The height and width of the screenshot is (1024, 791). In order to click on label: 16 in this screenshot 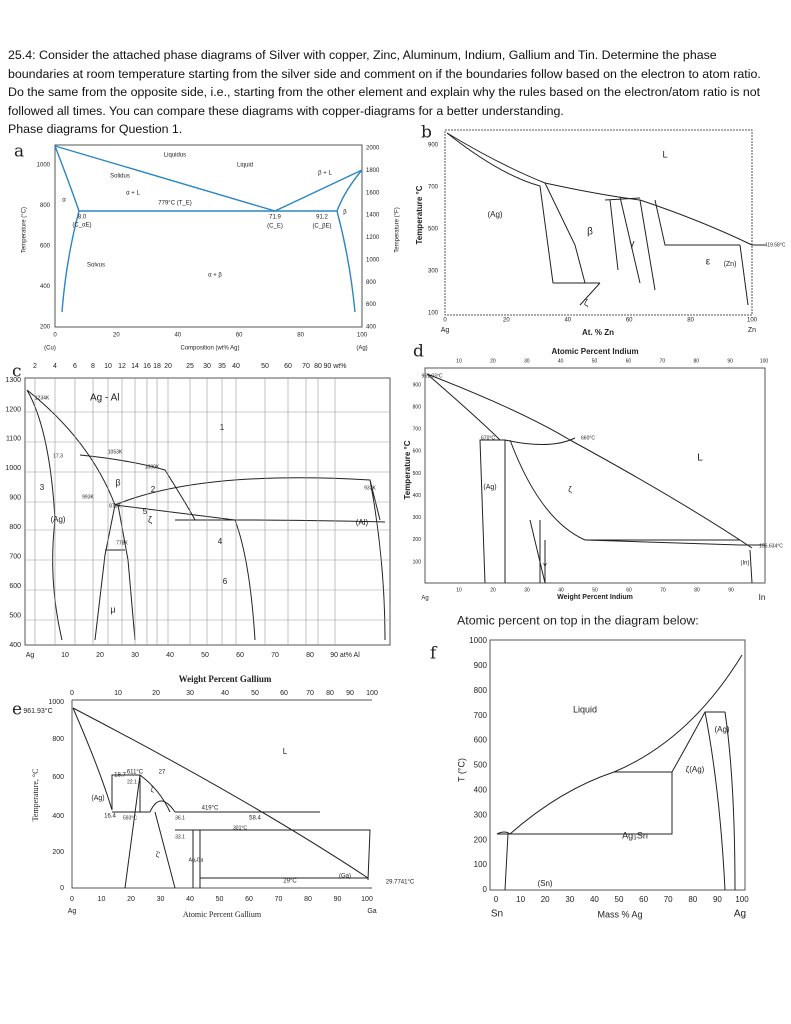, I will do `click(147, 366)`.